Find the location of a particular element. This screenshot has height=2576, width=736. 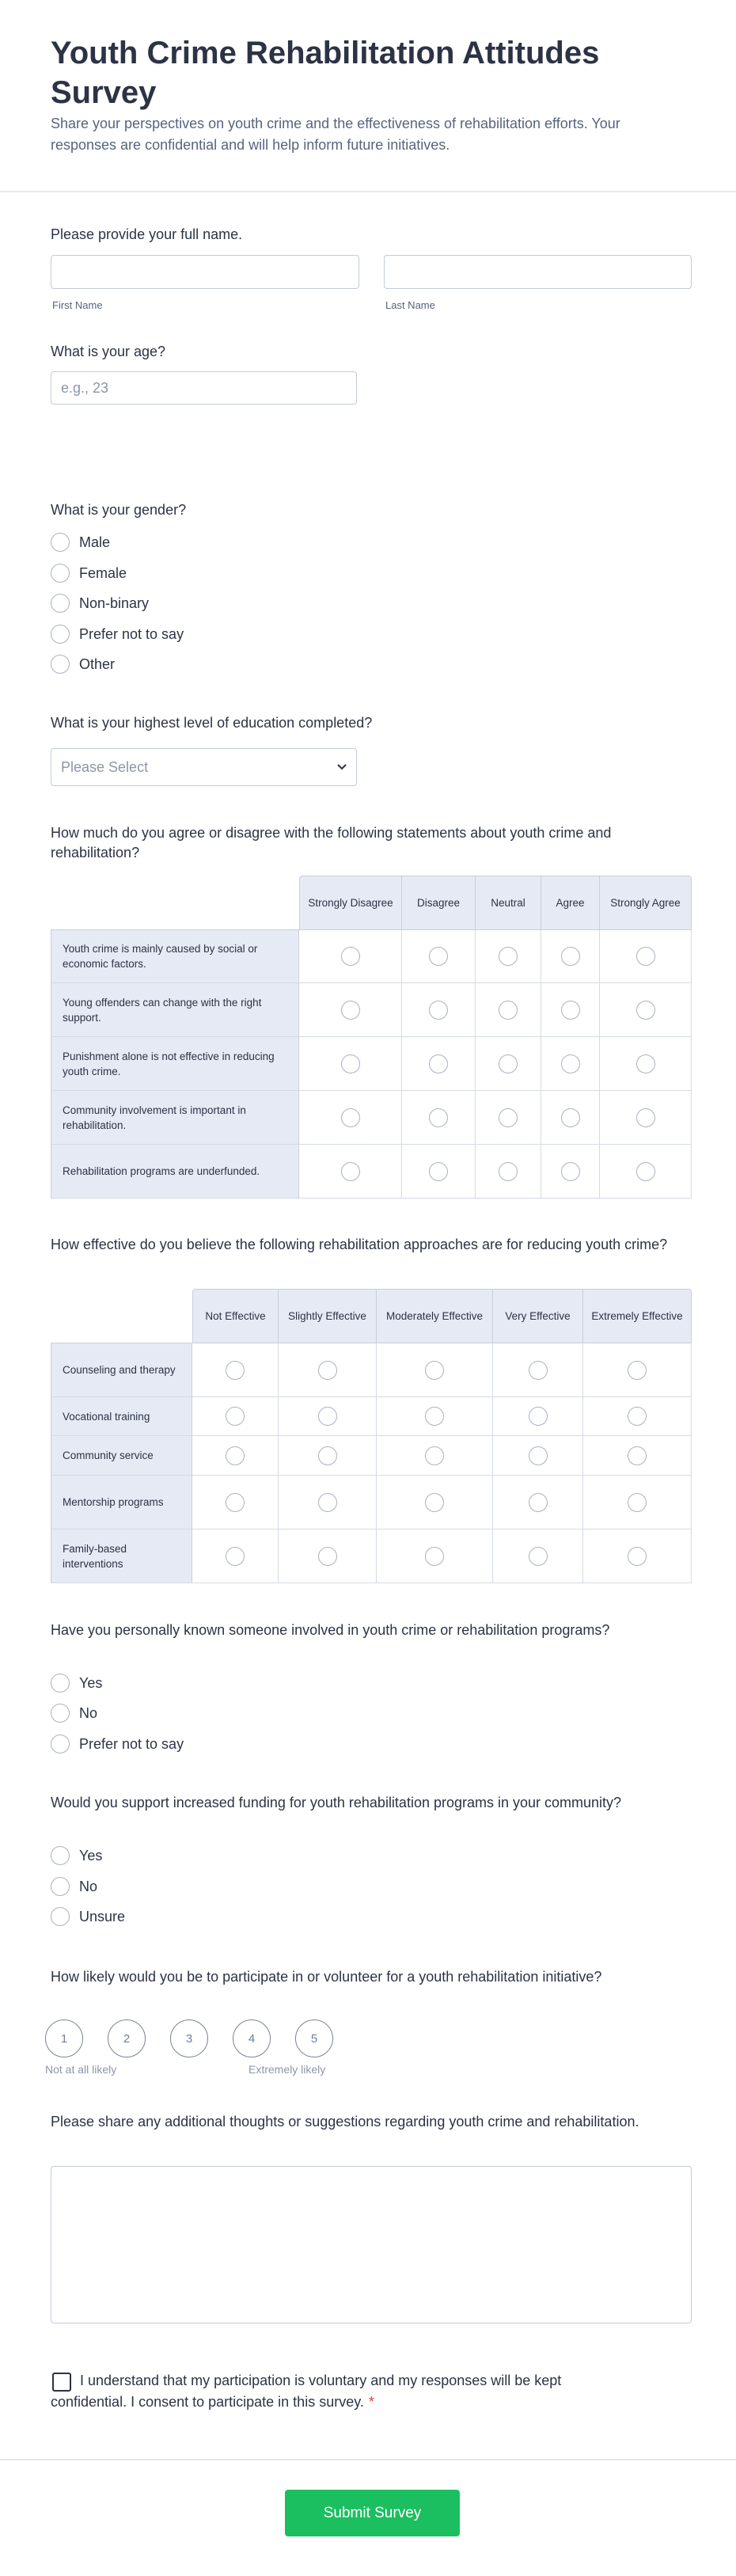

scale-option-3: 3 is located at coordinates (189, 2038).